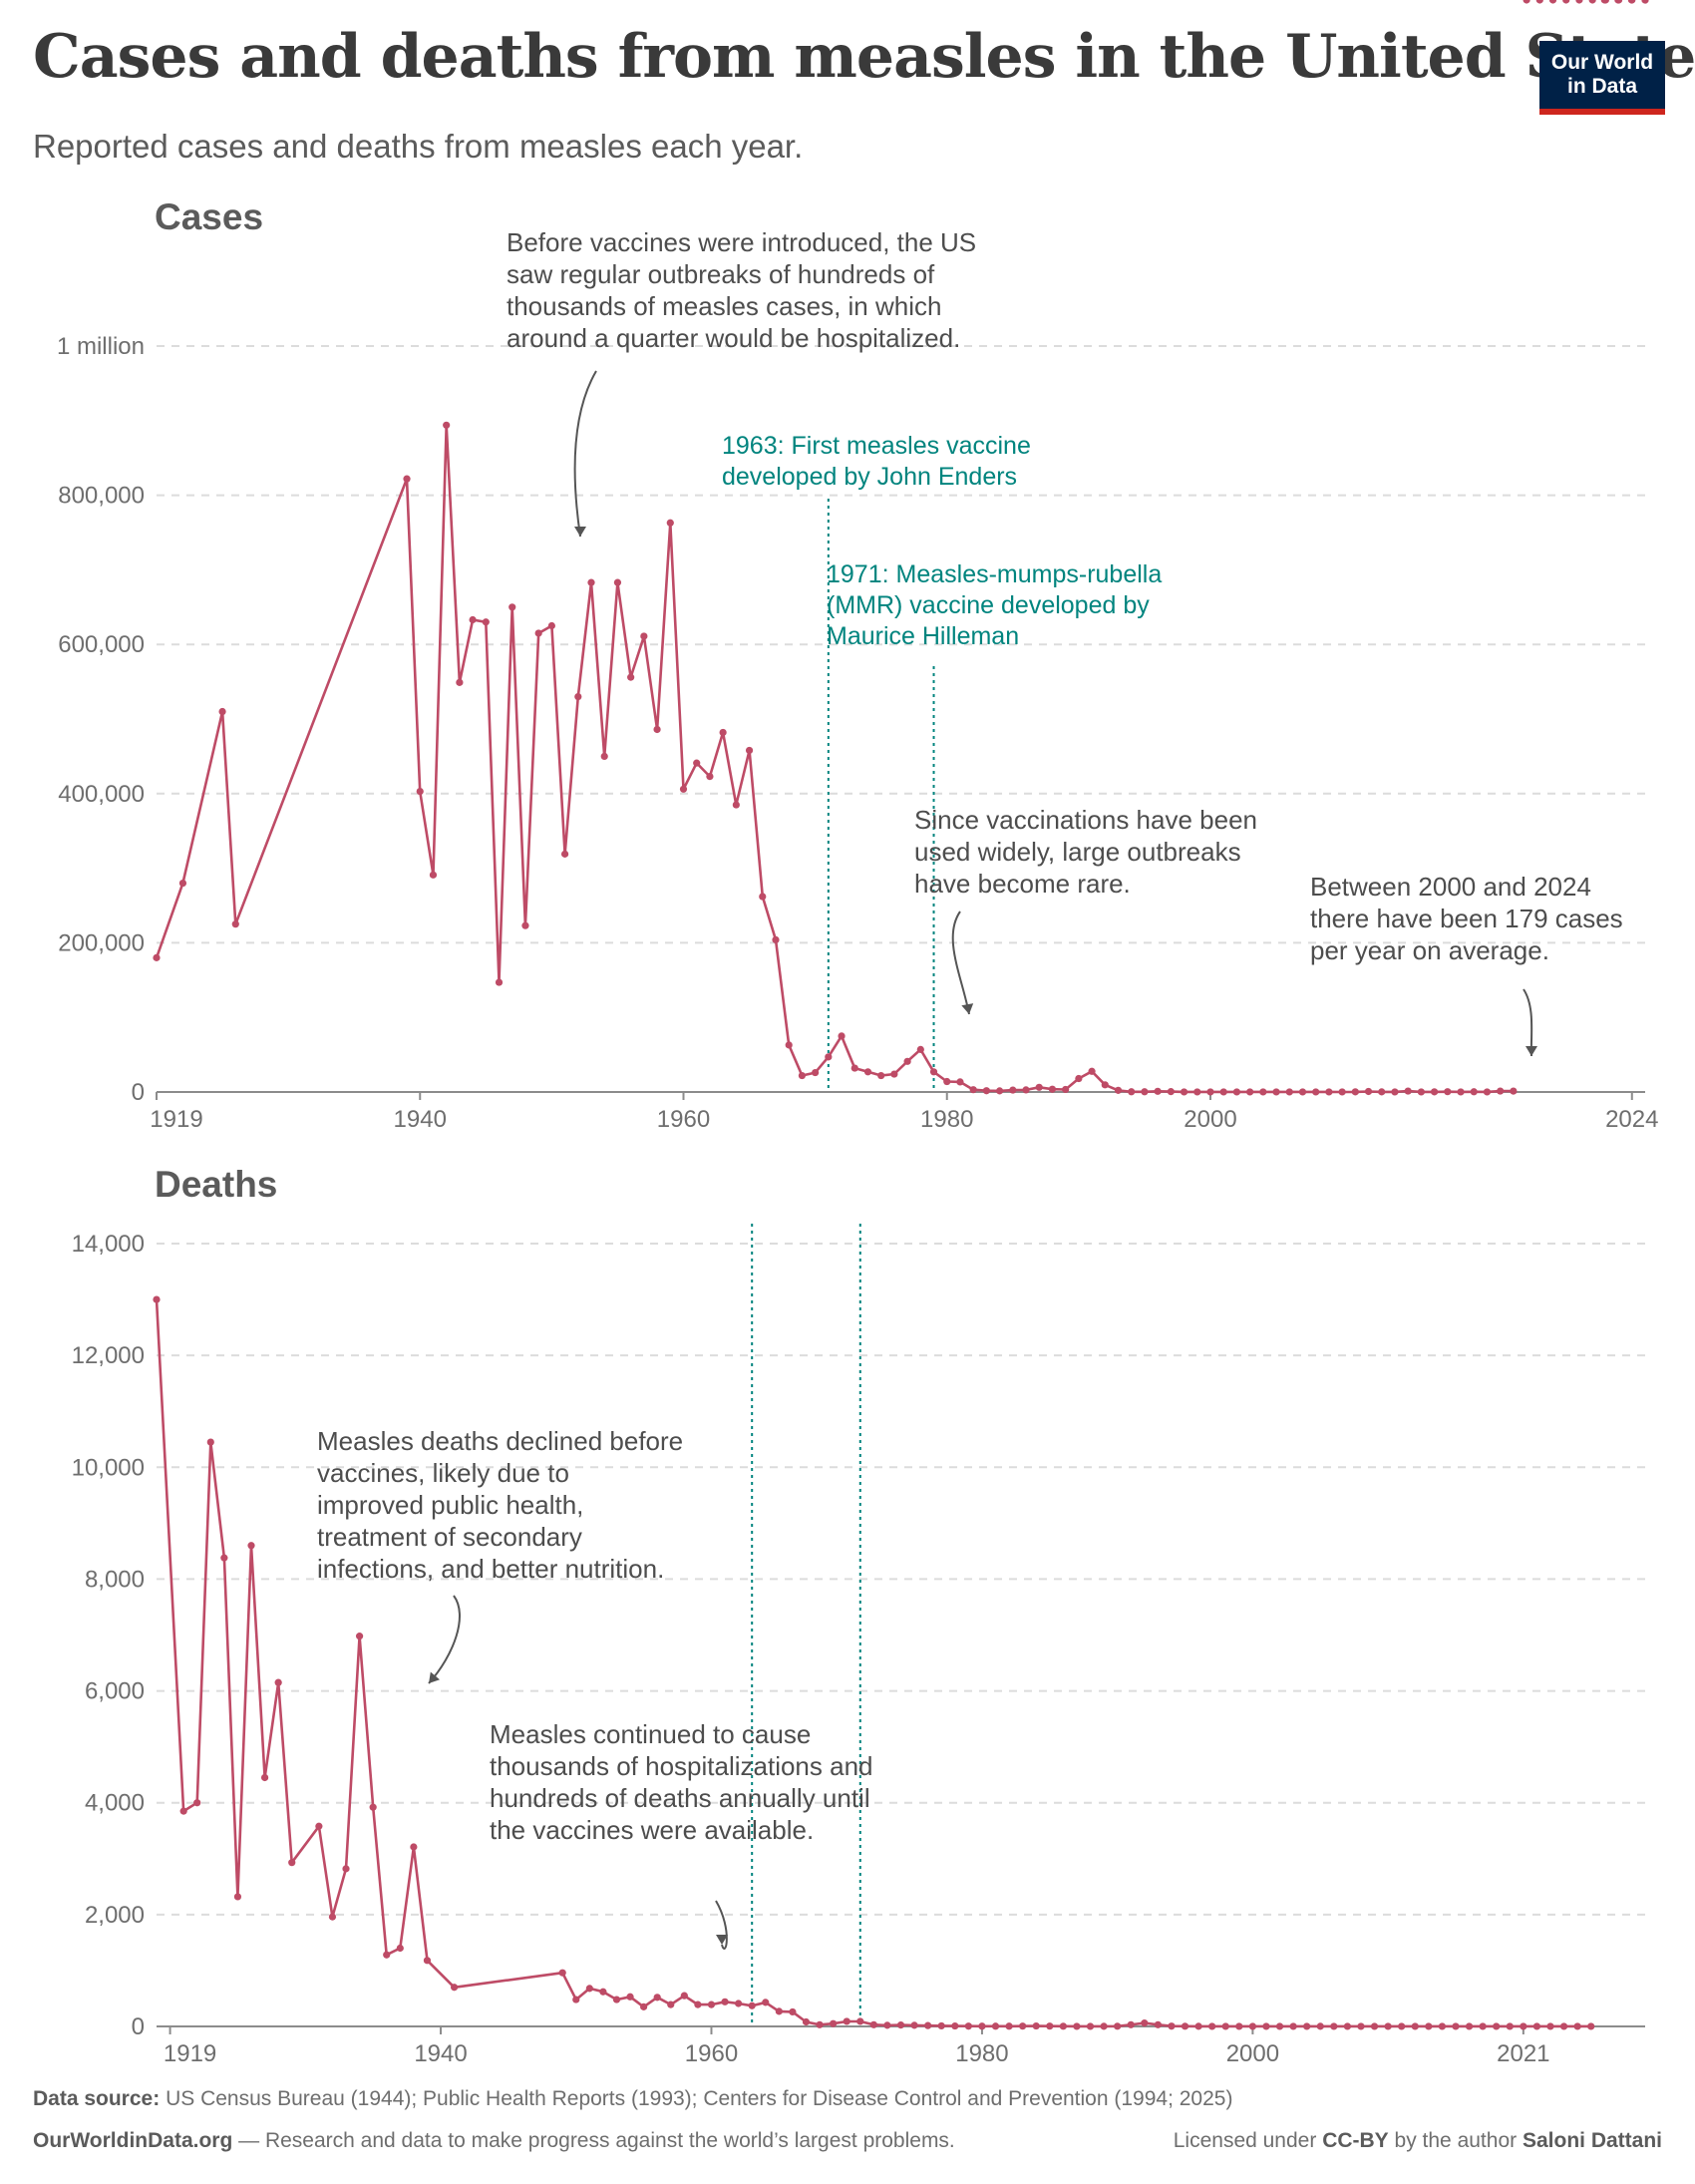 The image size is (1695, 2184). Describe the element at coordinates (1602, 78) in the screenshot. I see `owid-logo: Our World in Data` at that location.